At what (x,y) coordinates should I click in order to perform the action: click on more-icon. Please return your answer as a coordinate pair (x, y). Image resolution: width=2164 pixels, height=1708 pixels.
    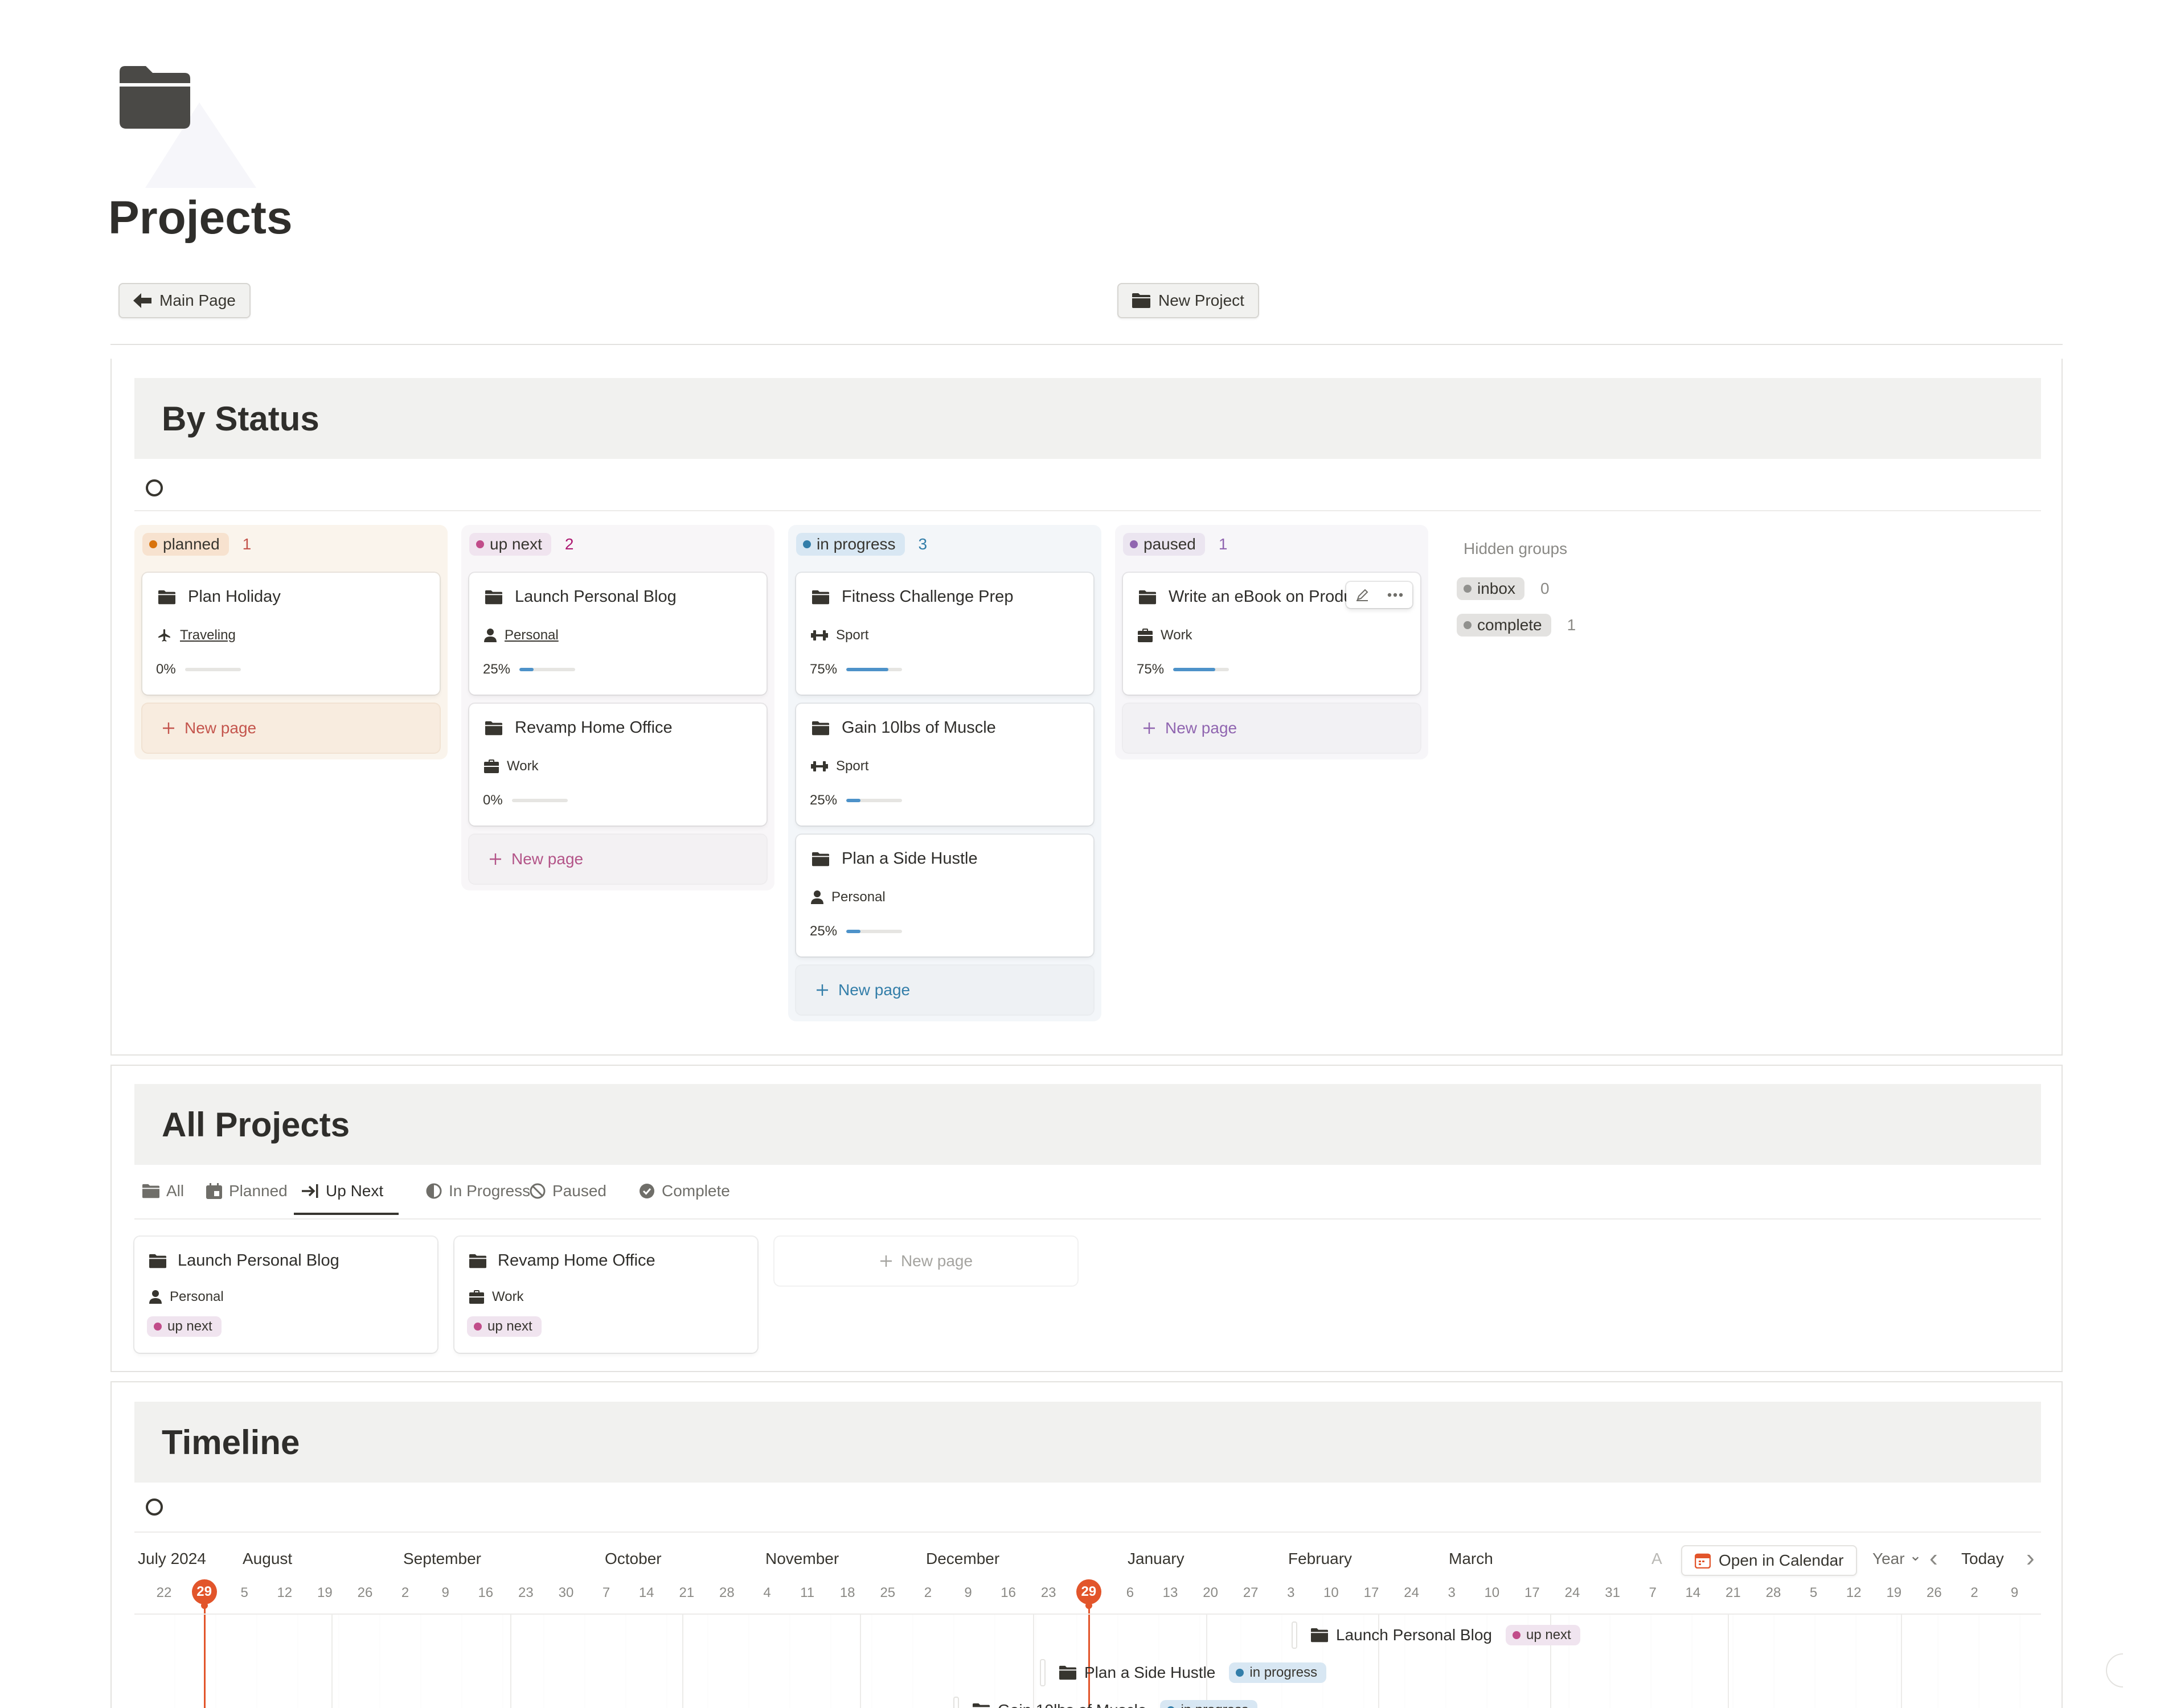
    Looking at the image, I should click on (1395, 595).